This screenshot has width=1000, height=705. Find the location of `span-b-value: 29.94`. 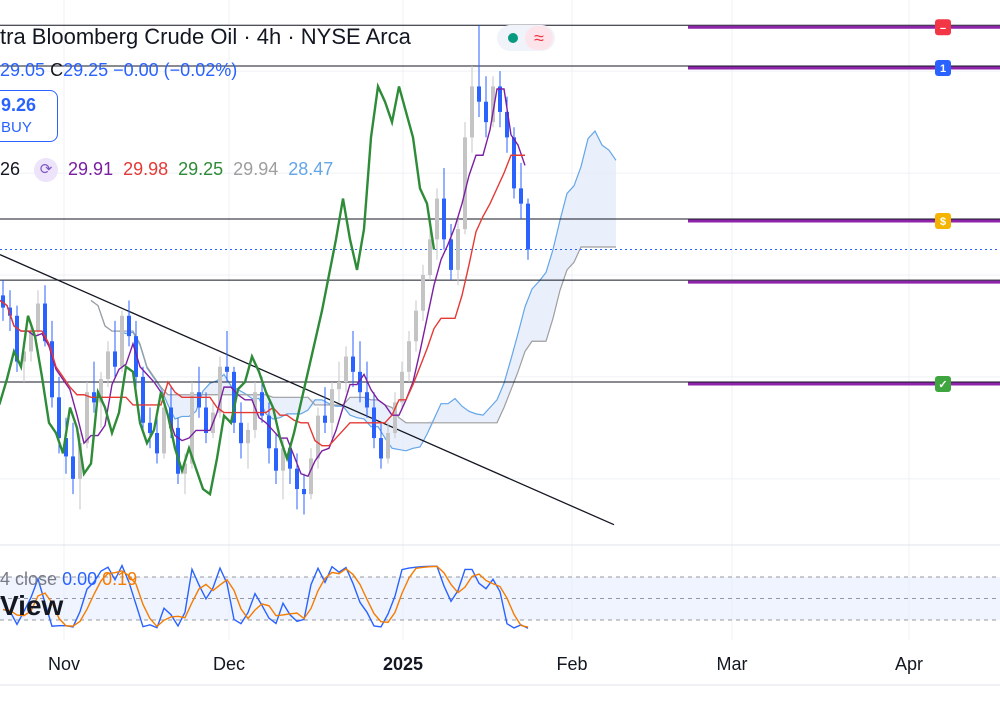

span-b-value: 29.94 is located at coordinates (256, 168).